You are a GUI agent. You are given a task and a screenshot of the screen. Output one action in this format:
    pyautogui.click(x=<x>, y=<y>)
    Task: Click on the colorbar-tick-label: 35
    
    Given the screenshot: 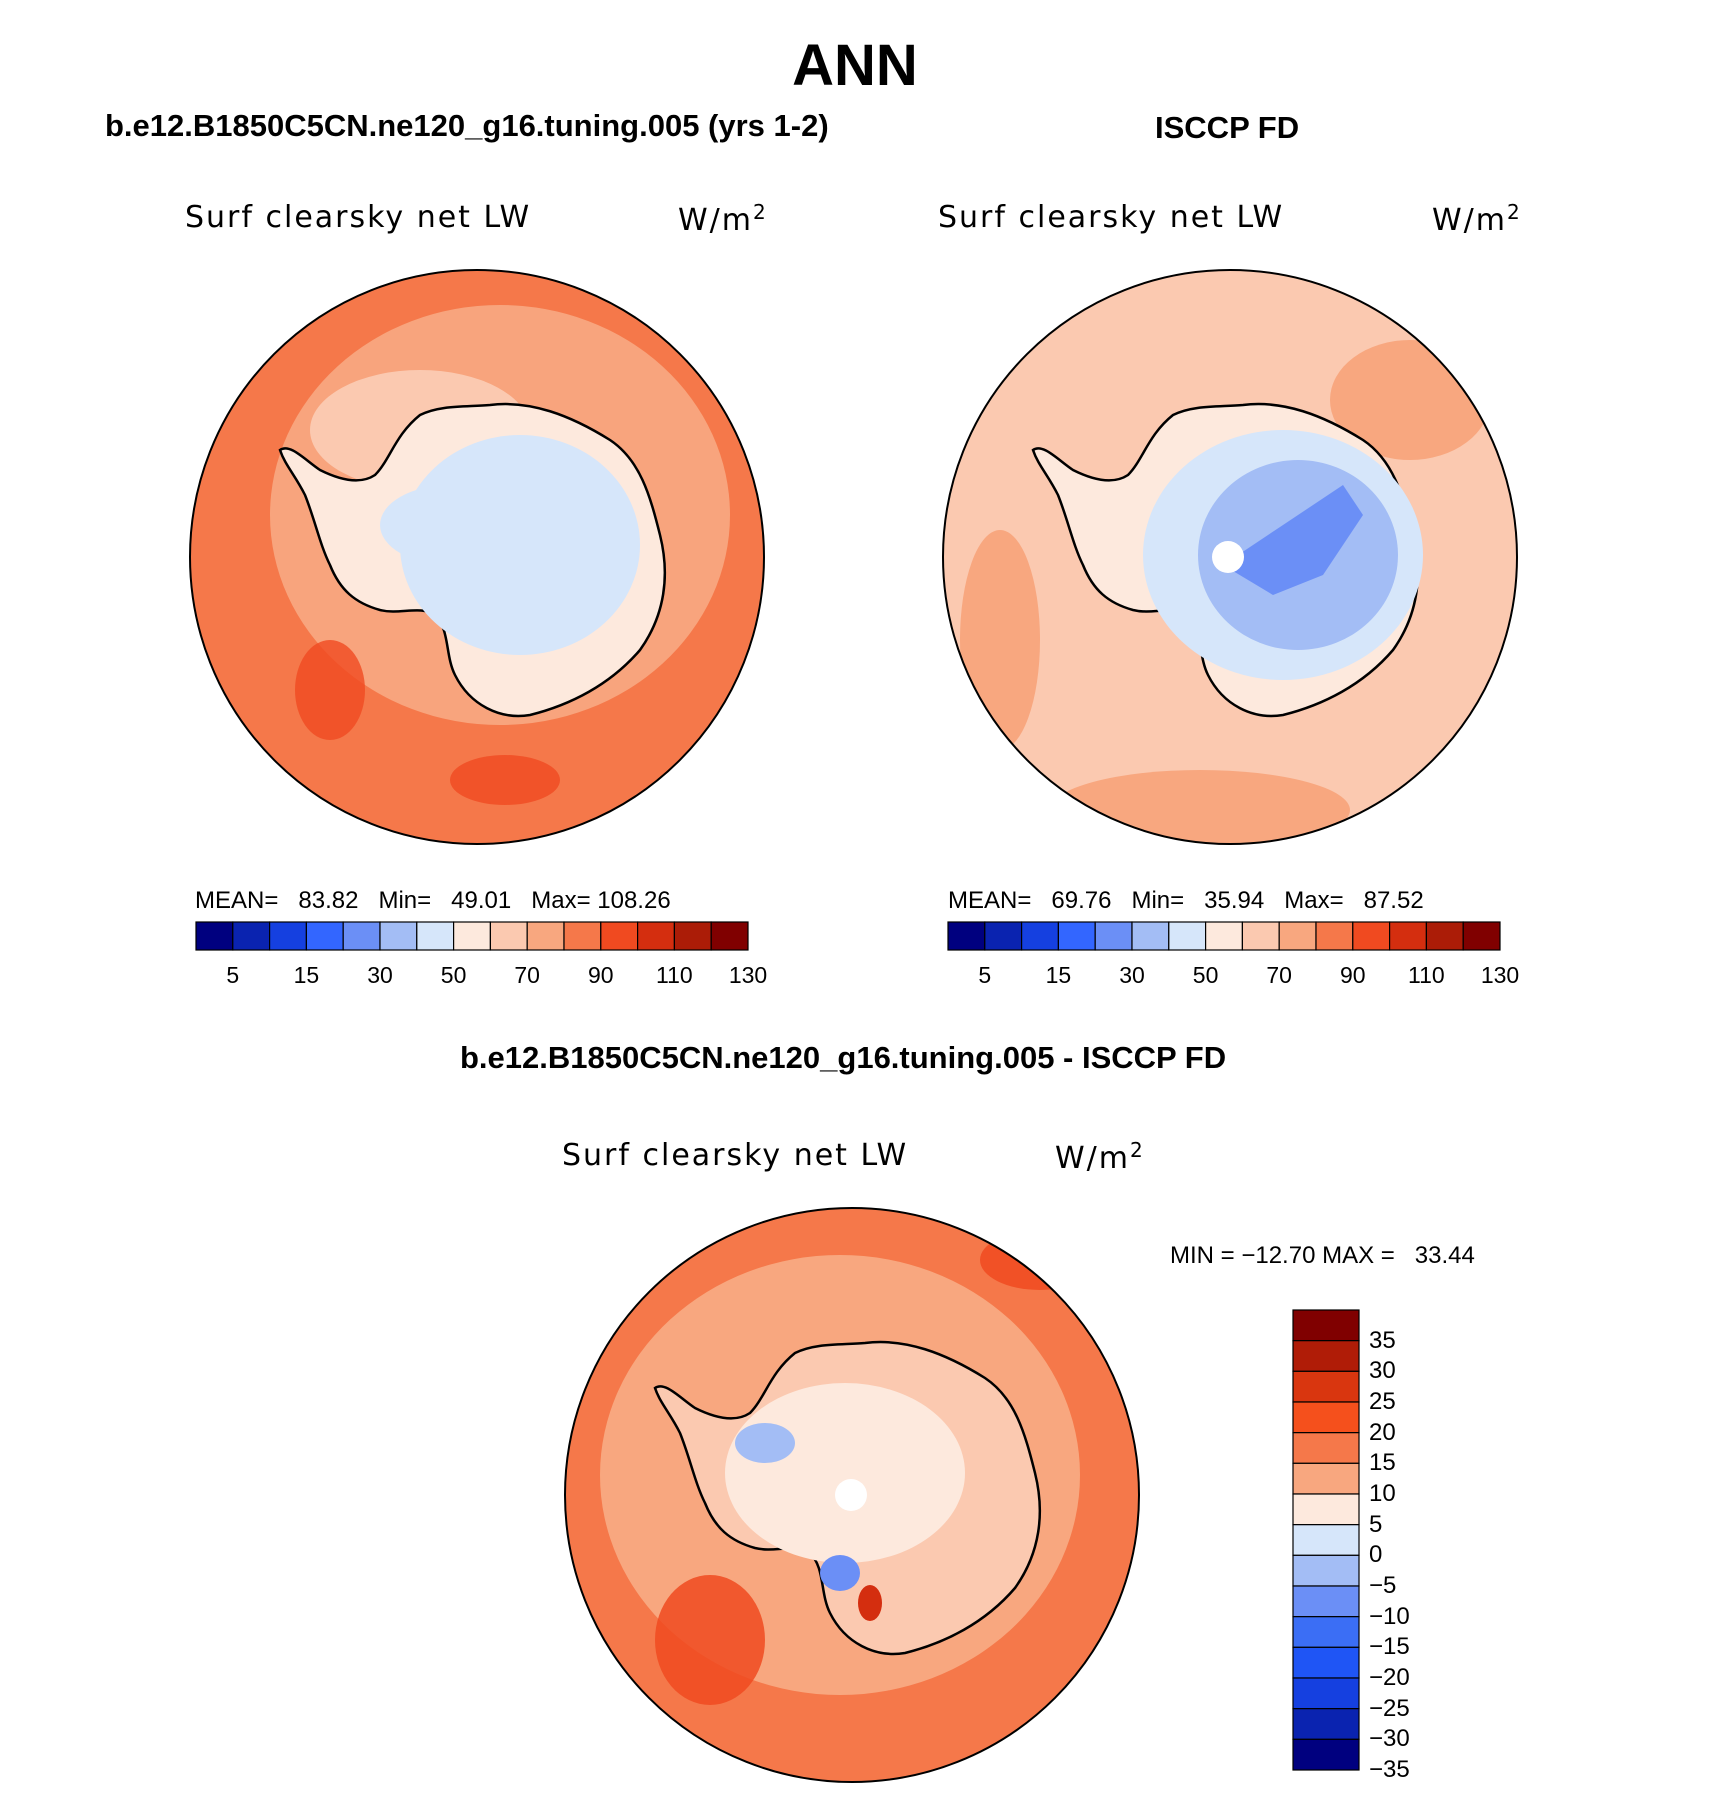 What is the action you would take?
    pyautogui.click(x=1382, y=1340)
    